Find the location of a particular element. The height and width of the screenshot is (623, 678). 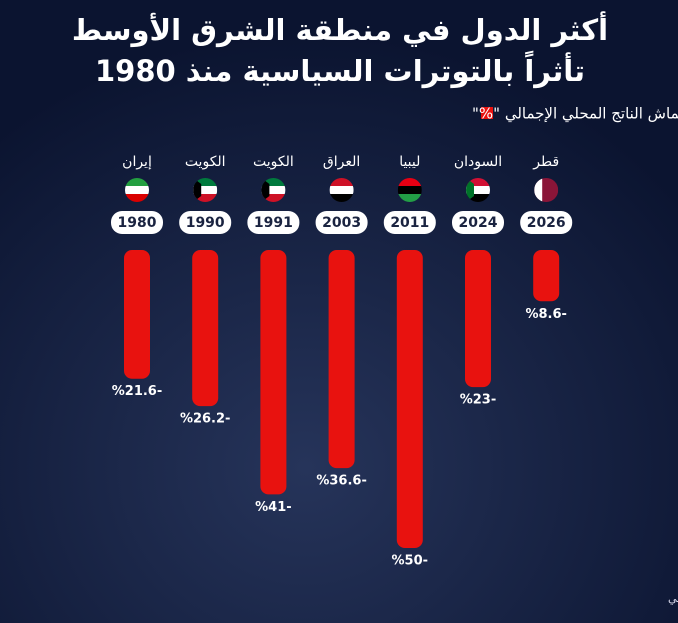

year-label: 2024 is located at coordinates (478, 223).